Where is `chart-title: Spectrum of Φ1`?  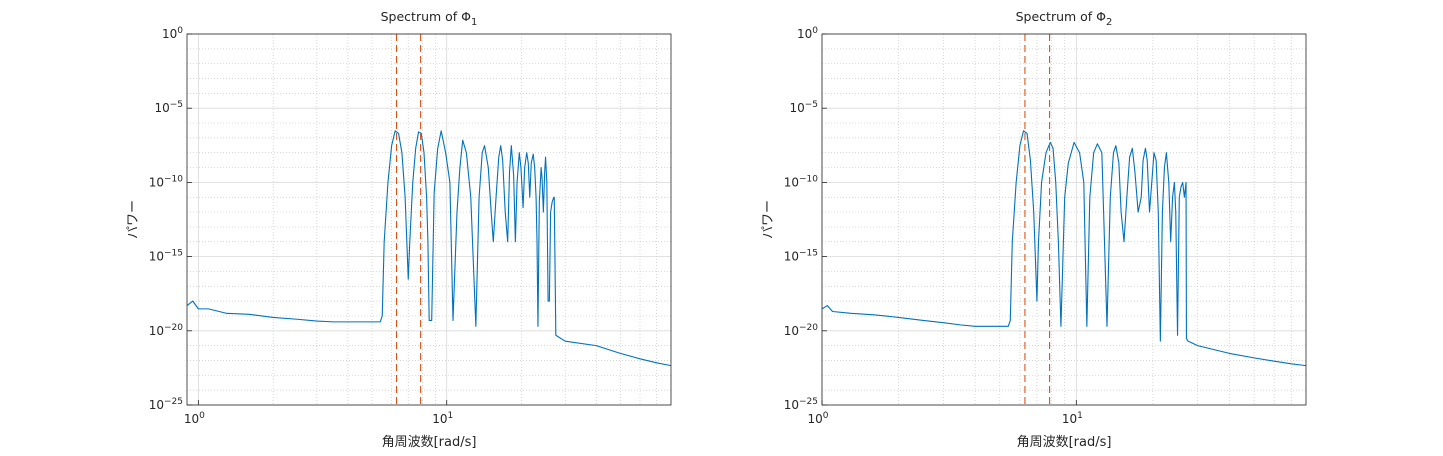
chart-title: Spectrum of Φ1 is located at coordinates (429, 18).